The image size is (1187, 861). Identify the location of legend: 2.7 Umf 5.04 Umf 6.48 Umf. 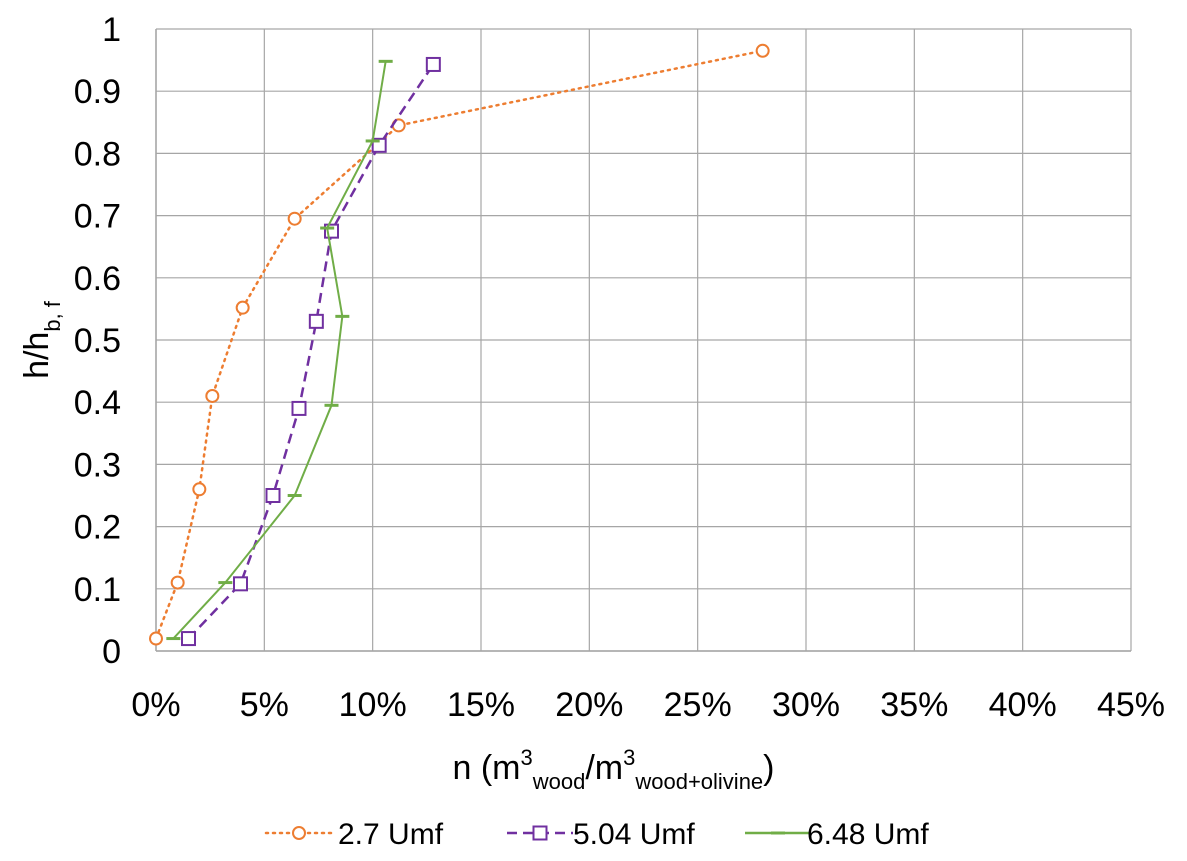
(596, 834).